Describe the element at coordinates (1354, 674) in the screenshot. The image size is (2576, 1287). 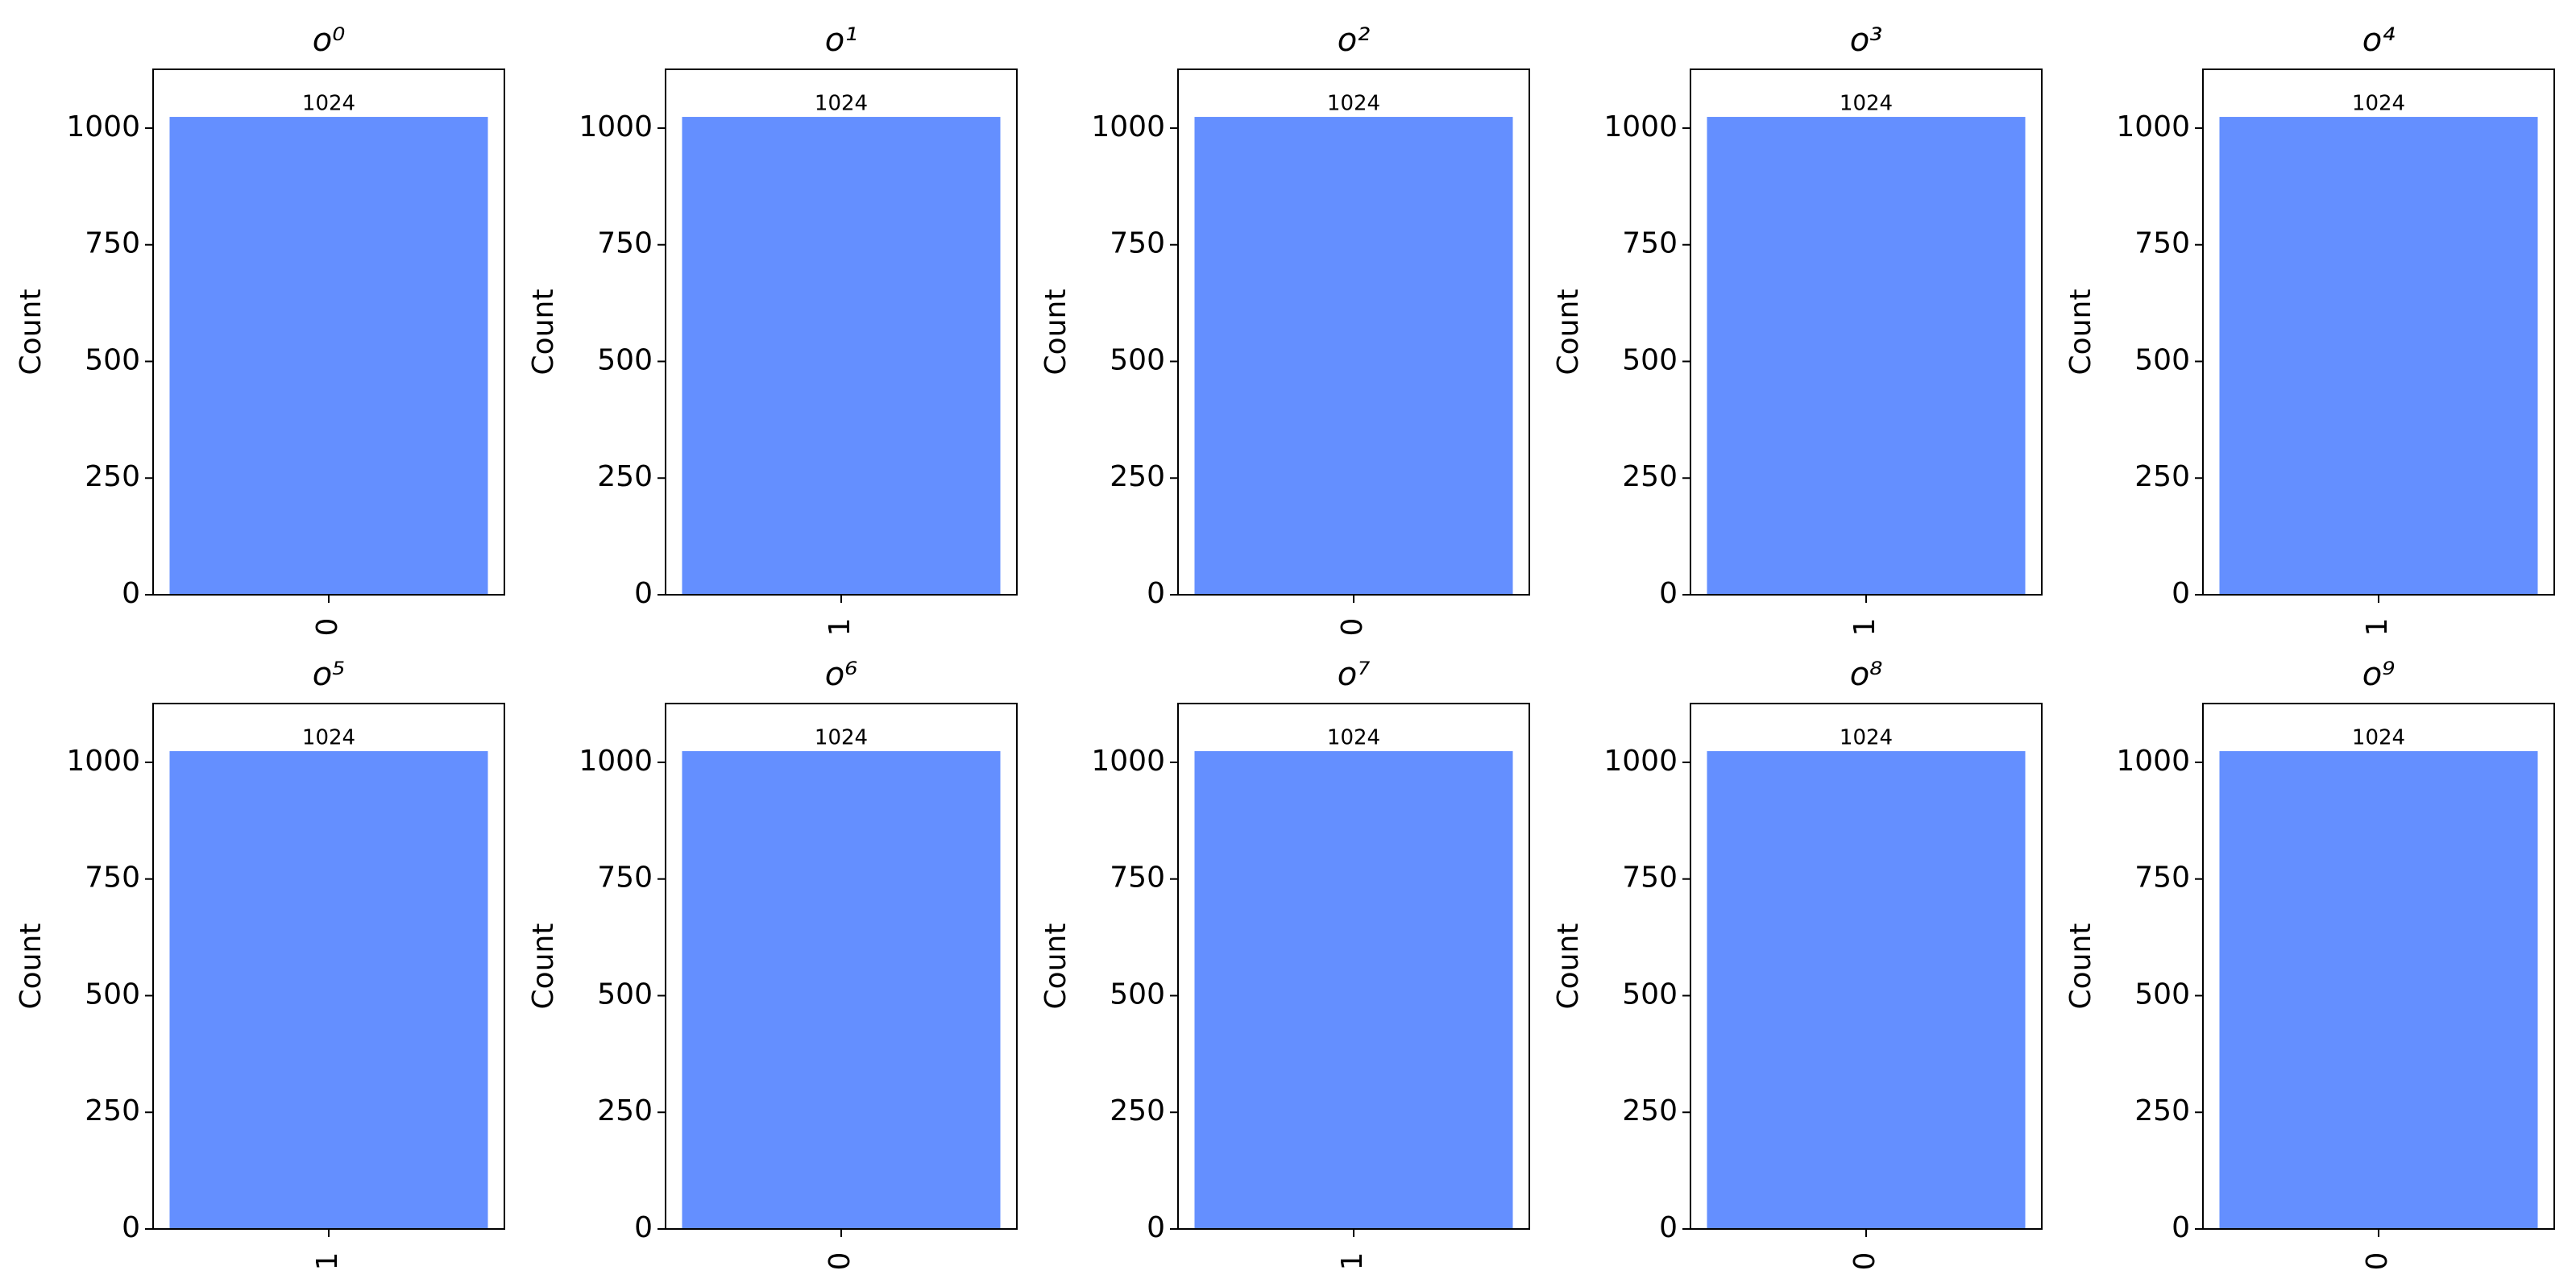
I see `chart-title: o⁷` at that location.